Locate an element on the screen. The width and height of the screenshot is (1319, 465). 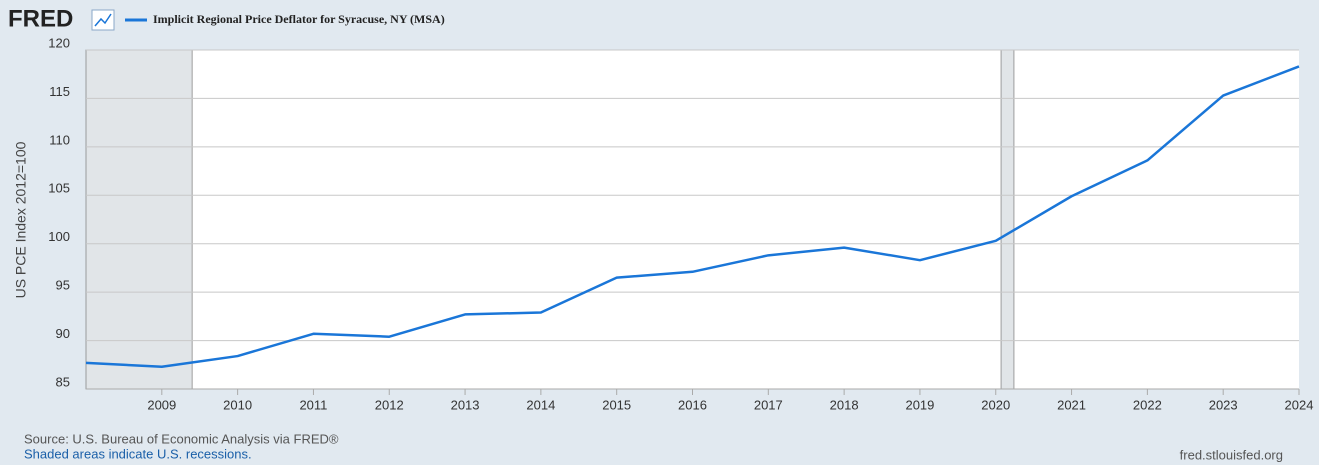
x-tick-label: 2016 is located at coordinates (692, 404).